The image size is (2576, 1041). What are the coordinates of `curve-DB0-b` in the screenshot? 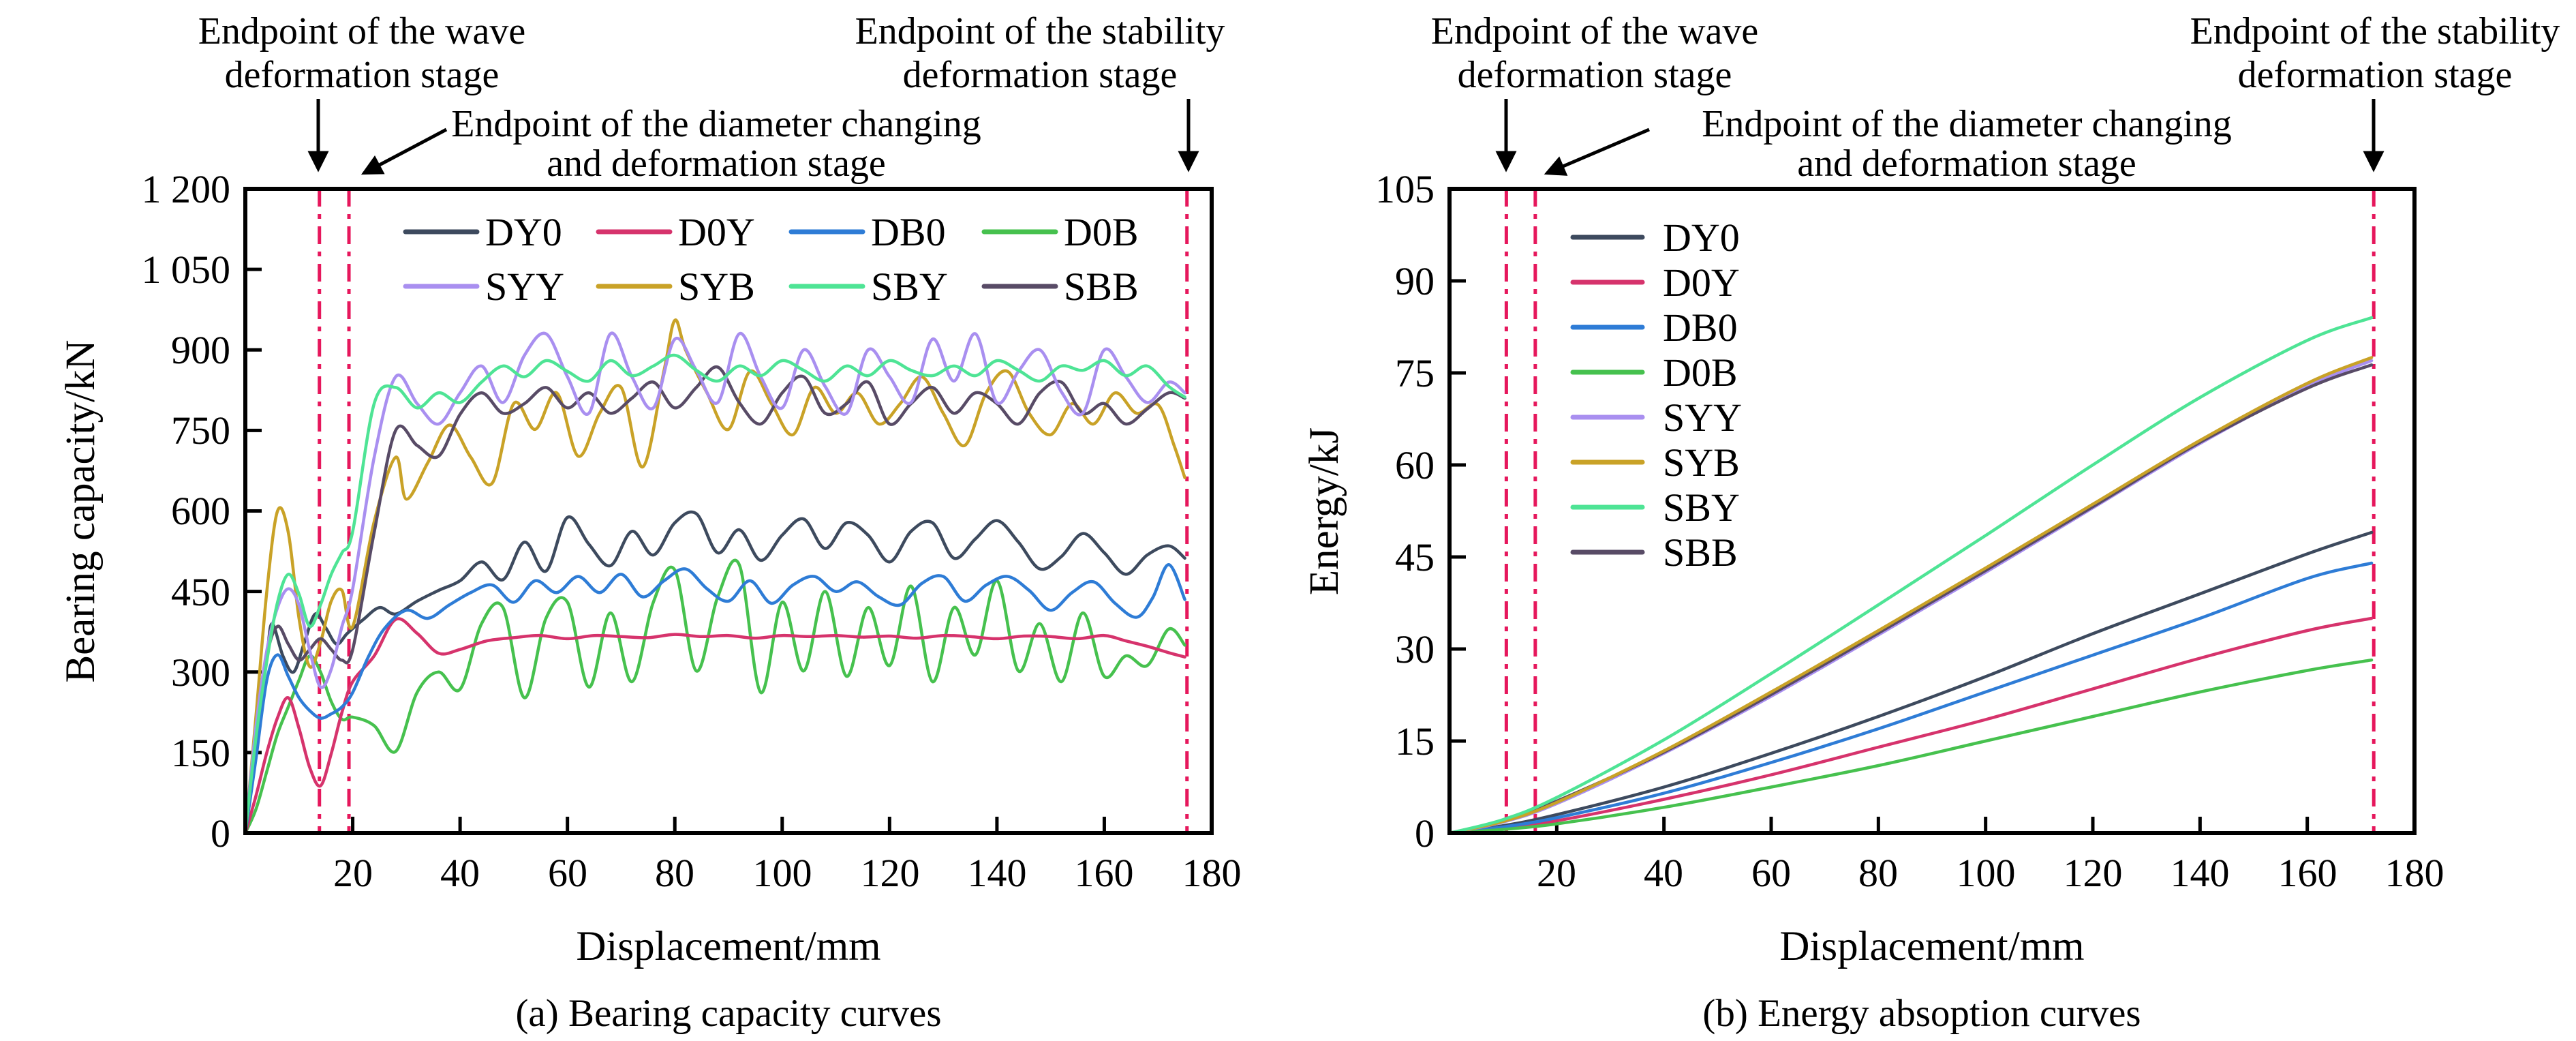 It's located at (1911, 698).